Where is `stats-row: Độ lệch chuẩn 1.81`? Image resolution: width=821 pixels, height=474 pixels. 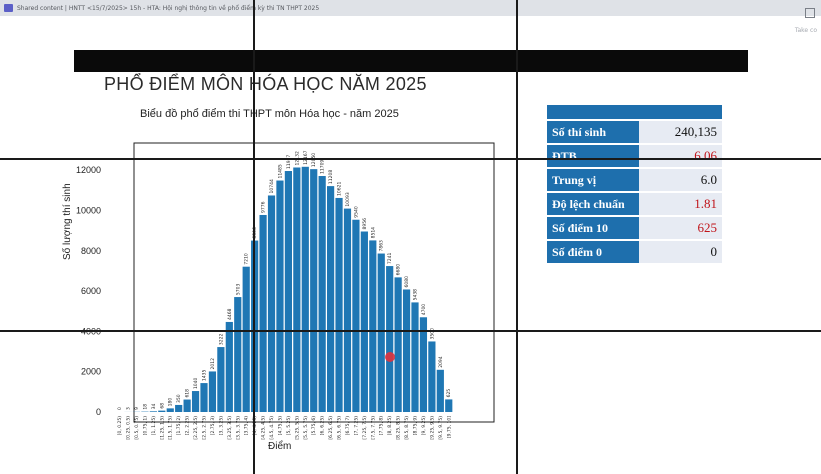
stats-row: Độ lệch chuẩn 1.81 is located at coordinates (634, 204).